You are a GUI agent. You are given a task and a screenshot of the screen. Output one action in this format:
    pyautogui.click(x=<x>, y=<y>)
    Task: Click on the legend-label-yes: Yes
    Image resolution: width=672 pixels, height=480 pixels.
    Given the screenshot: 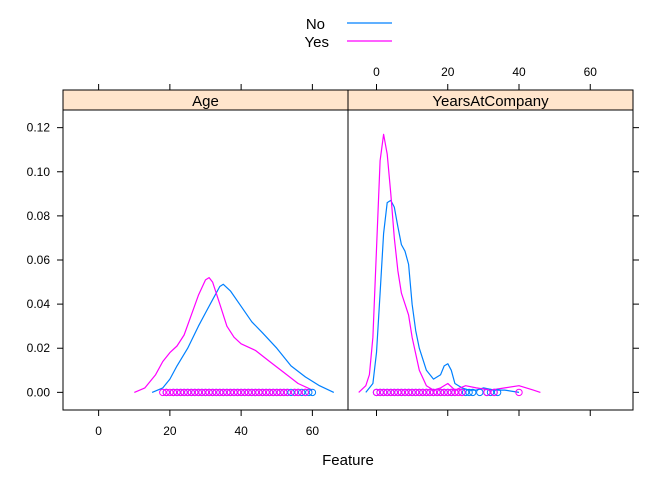 What is the action you would take?
    pyautogui.click(x=317, y=42)
    